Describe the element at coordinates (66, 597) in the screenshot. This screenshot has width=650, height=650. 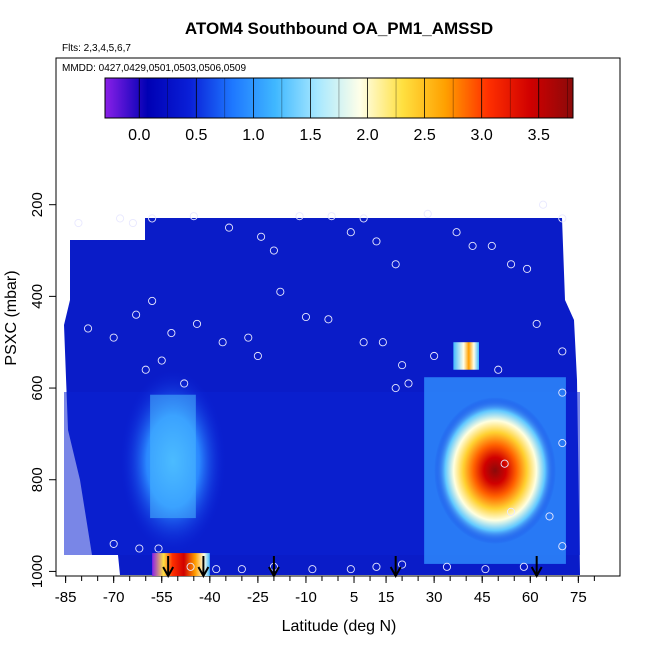
I see `x-tick-label: -85` at that location.